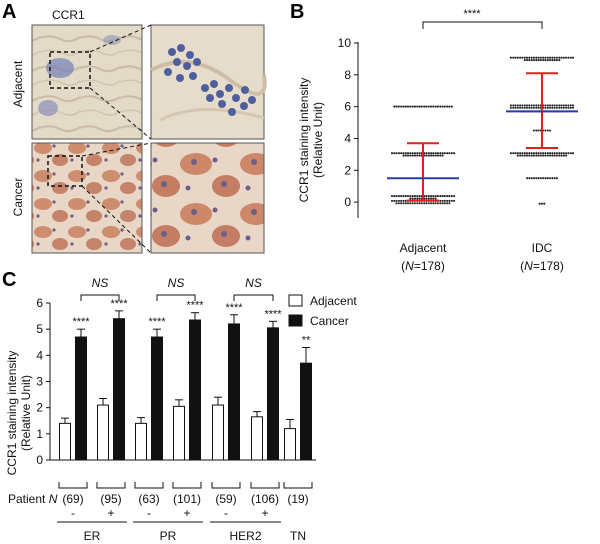  I want to click on ns-label: NS, so click(176, 283).